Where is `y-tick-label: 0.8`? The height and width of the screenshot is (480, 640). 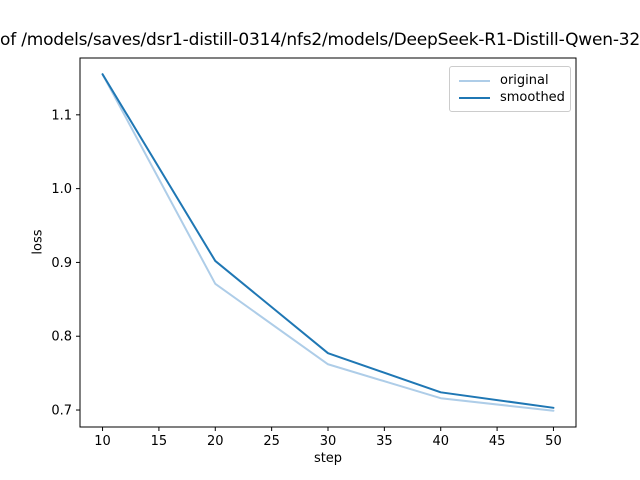
y-tick-label: 0.8 is located at coordinates (61, 337).